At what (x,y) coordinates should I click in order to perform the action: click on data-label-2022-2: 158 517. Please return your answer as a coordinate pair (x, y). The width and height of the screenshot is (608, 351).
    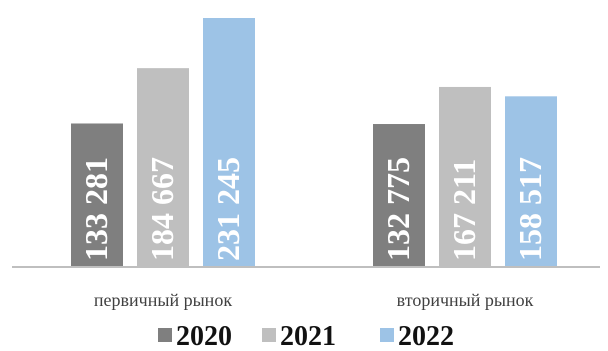
    Looking at the image, I should click on (530, 209).